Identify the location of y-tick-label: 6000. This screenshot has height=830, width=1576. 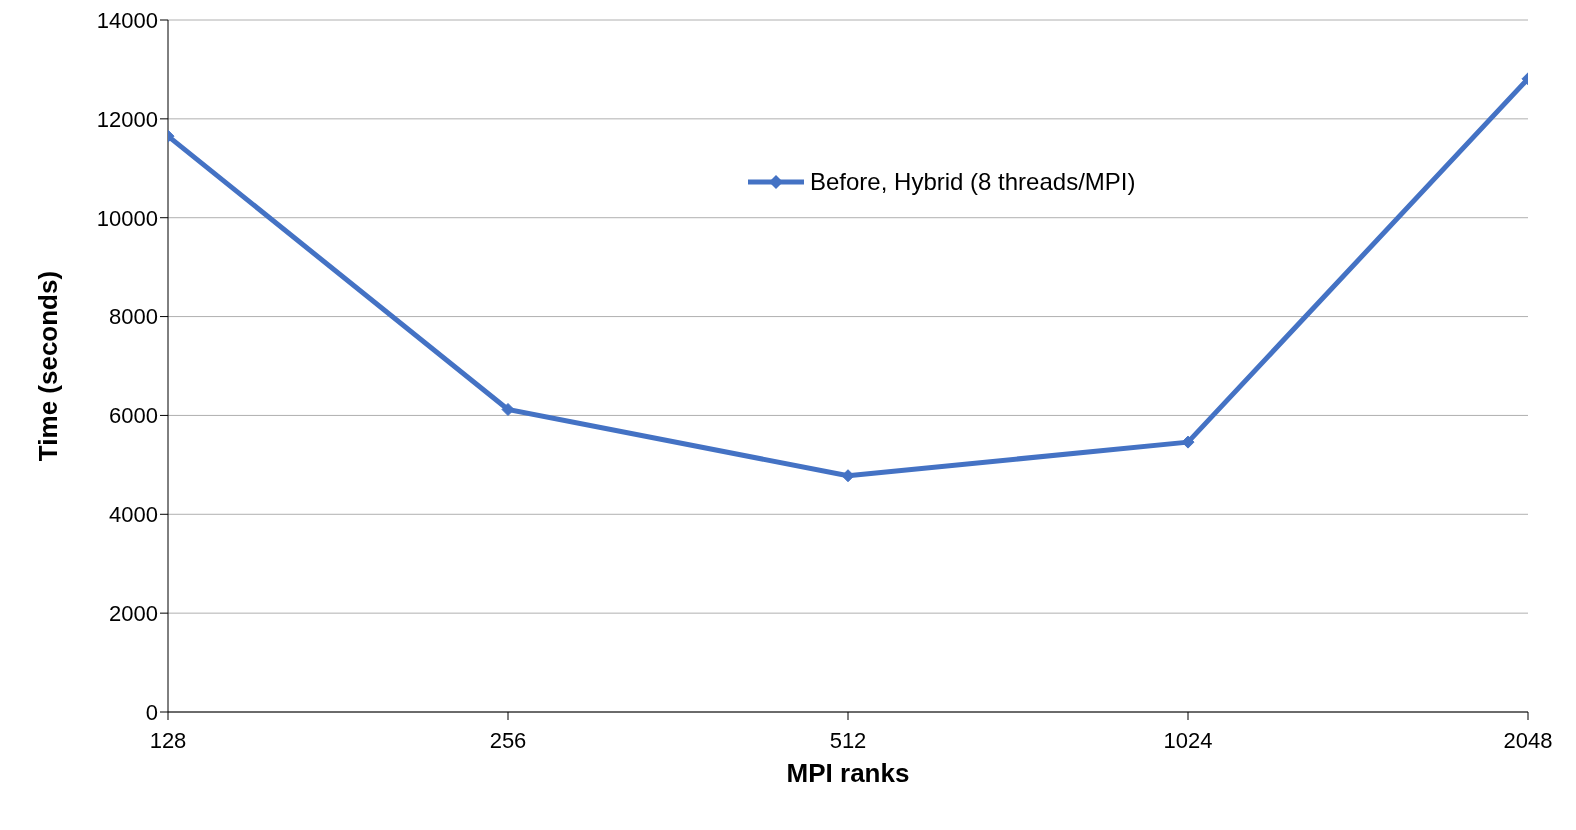
(133, 416).